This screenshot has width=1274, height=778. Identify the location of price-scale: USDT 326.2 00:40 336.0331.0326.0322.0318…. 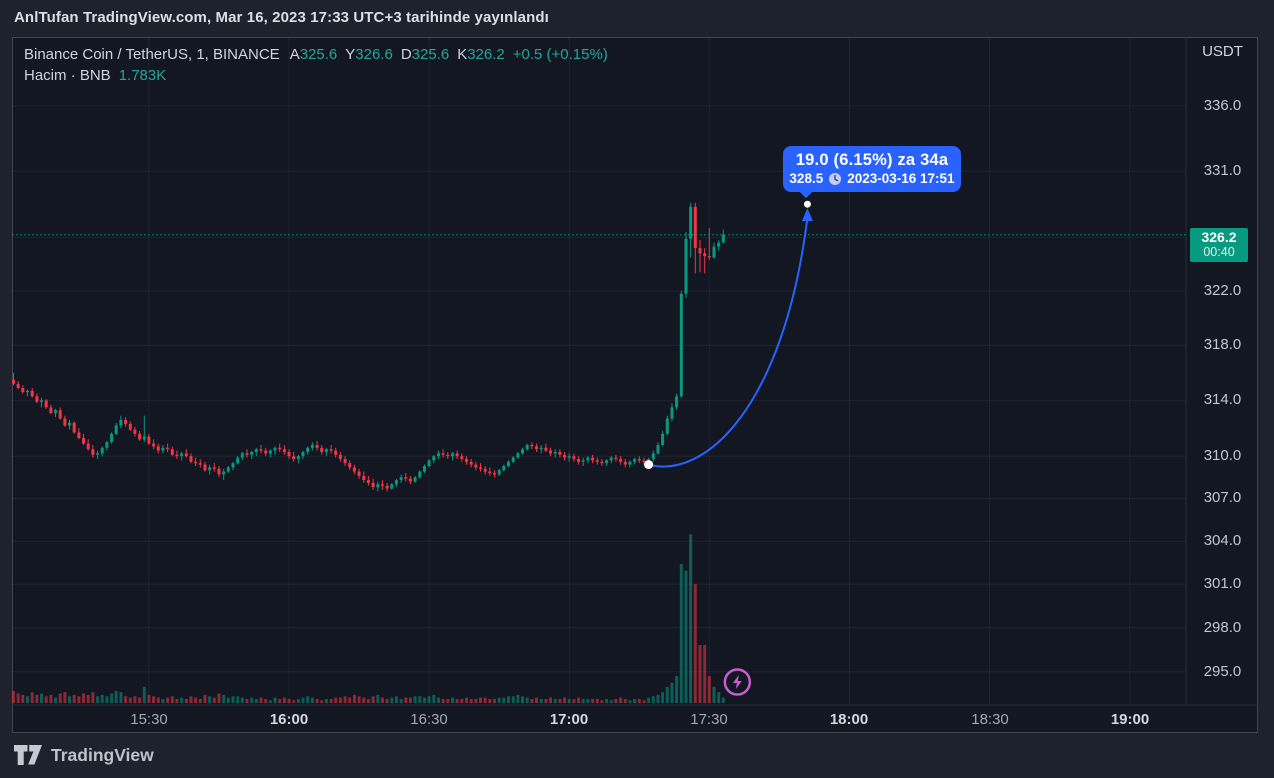
(1222, 371).